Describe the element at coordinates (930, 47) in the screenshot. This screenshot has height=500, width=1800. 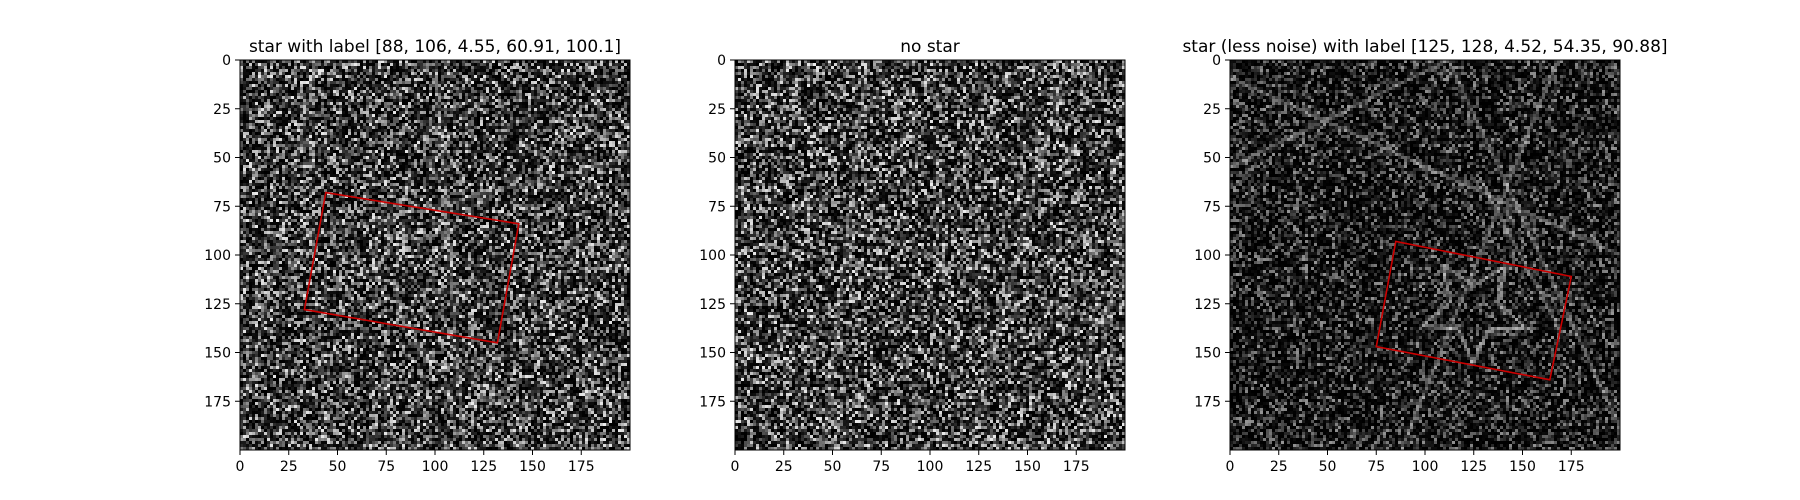
I see `panel-title: no star` at that location.